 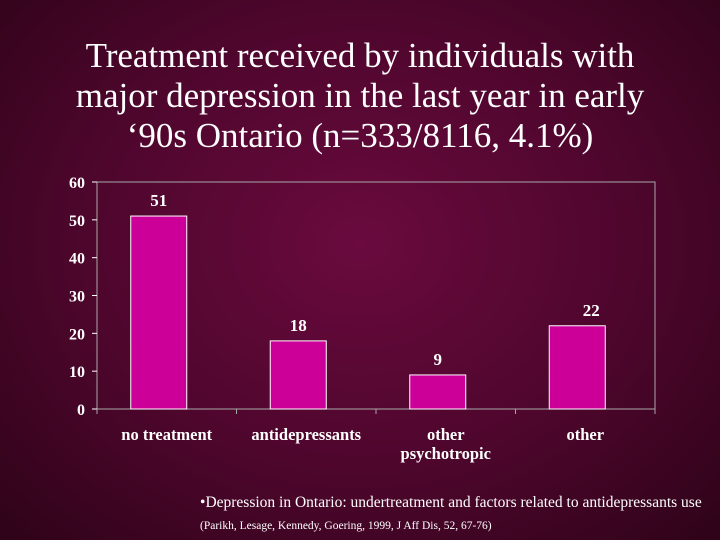 I want to click on y-tick-label: 60, so click(x=77, y=183).